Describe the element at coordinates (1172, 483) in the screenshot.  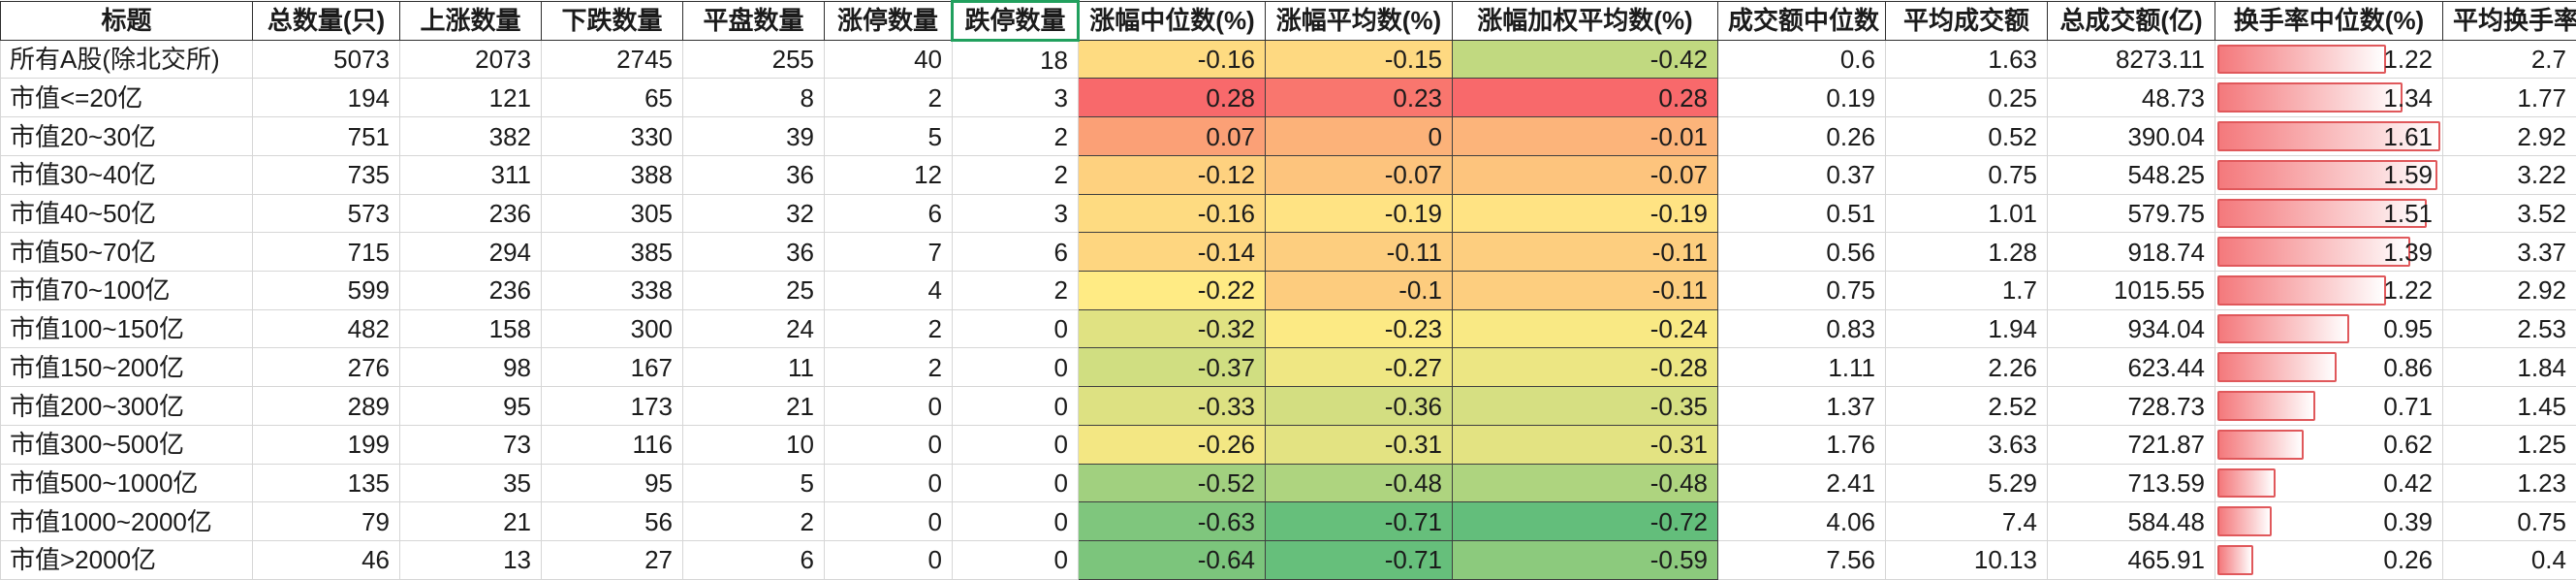
I see `cell-change_median_pct: -0.52` at that location.